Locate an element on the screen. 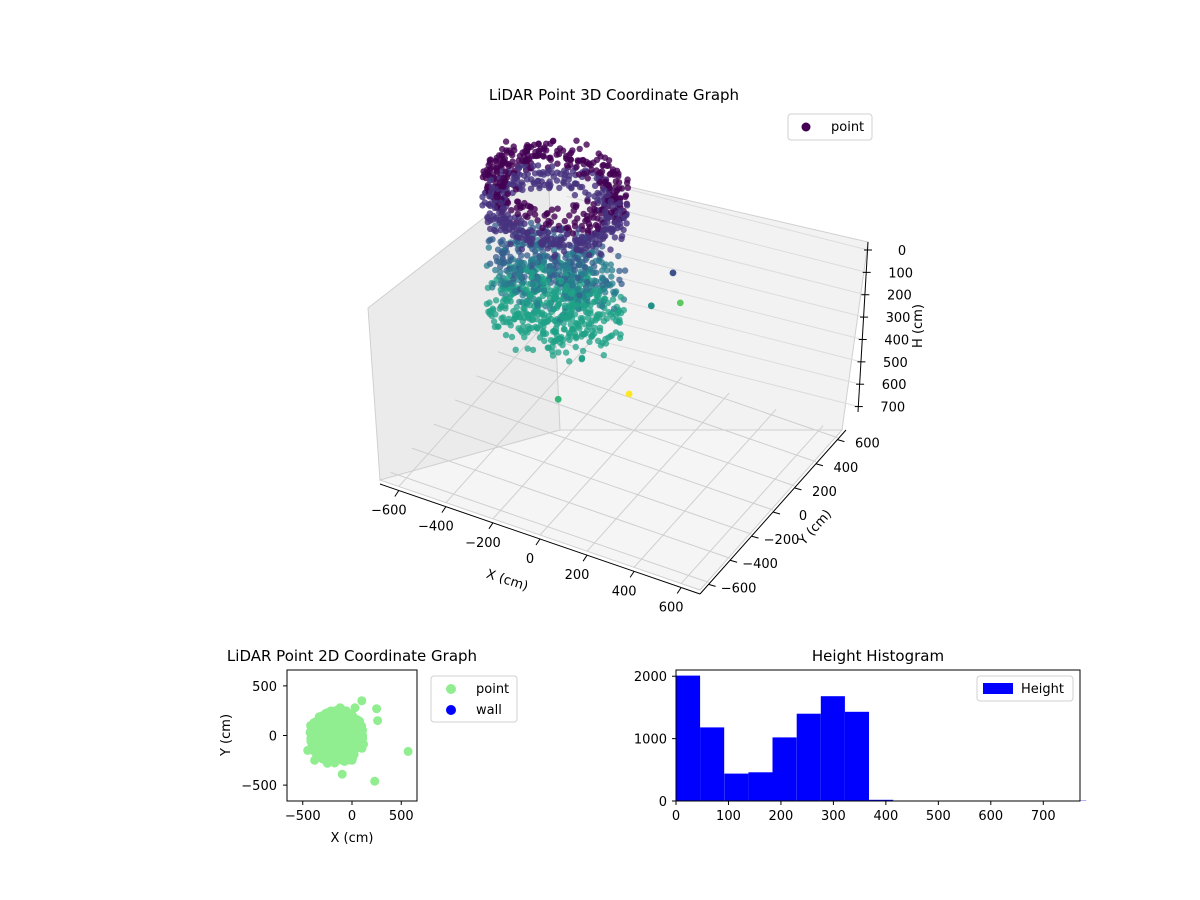 The image size is (1200, 900). chart-3d-z-axis is located at coordinates (863, 327).